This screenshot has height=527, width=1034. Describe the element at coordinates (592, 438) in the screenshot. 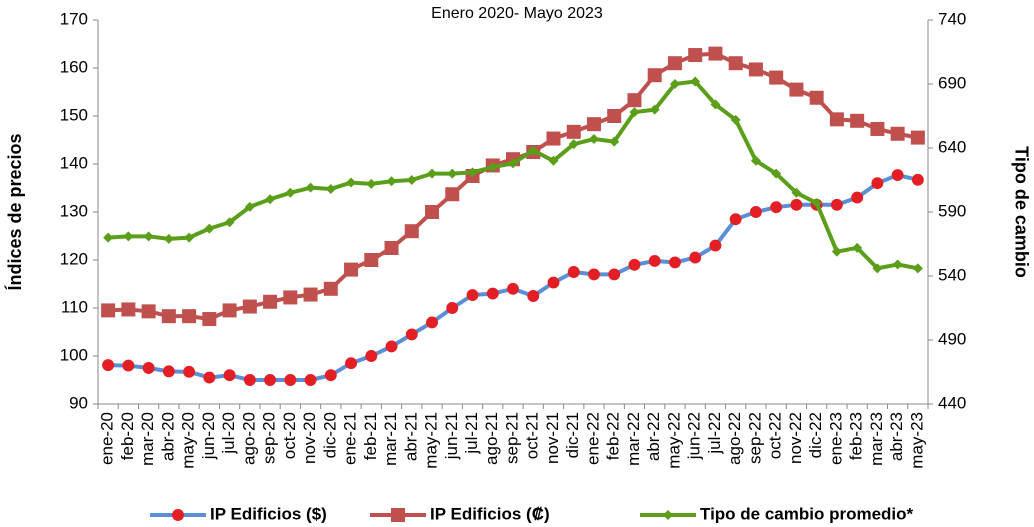

I see `x-tick-label: ene-22` at that location.